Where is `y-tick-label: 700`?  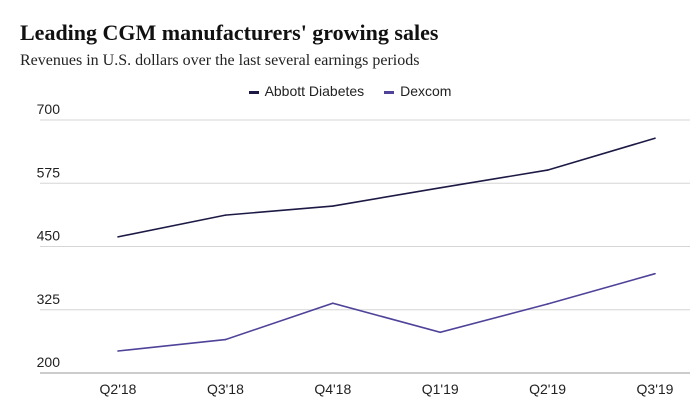
y-tick-label: 700 is located at coordinates (49, 109).